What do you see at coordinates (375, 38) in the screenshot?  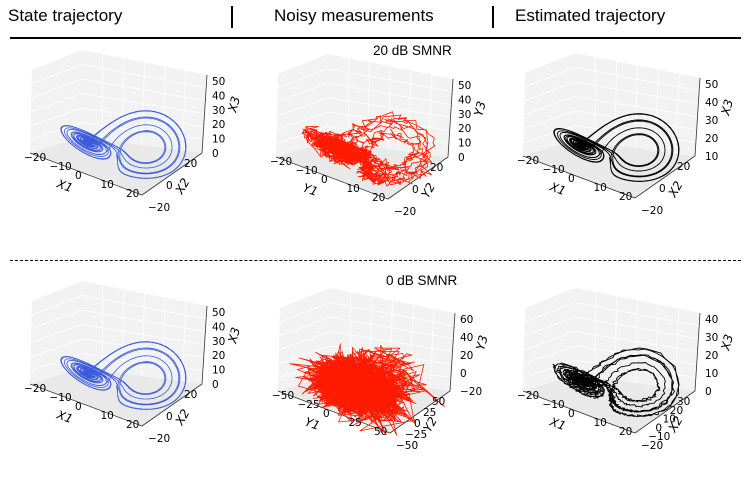 I see `header-rule` at bounding box center [375, 38].